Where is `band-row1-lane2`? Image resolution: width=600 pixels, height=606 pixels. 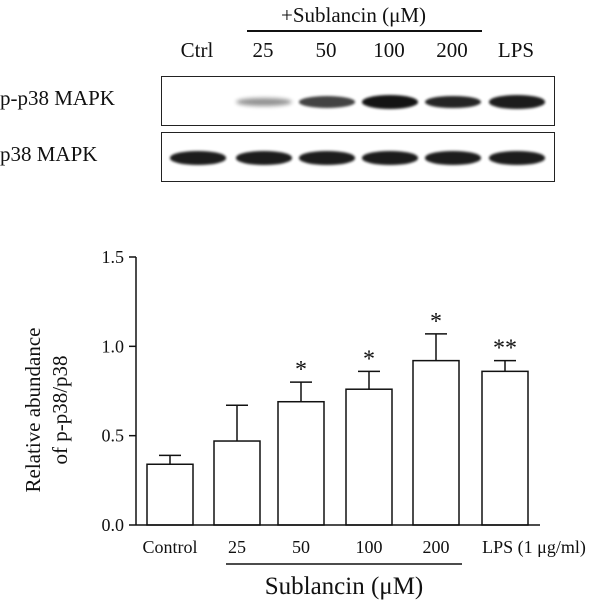 band-row1-lane2 is located at coordinates (327, 158).